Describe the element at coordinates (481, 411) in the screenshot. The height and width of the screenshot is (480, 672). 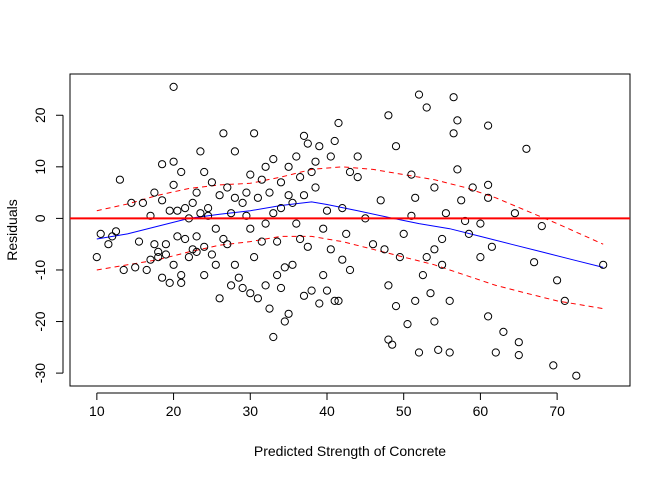
I see `x-tick-label: 60` at that location.